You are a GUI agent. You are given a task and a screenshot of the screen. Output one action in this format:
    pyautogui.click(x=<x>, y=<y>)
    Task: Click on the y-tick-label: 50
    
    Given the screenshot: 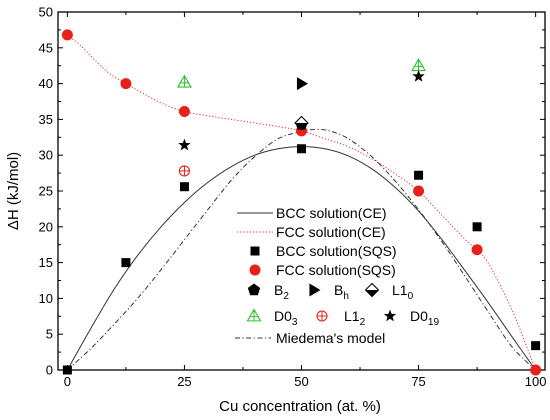 What is the action you would take?
    pyautogui.click(x=46, y=12)
    